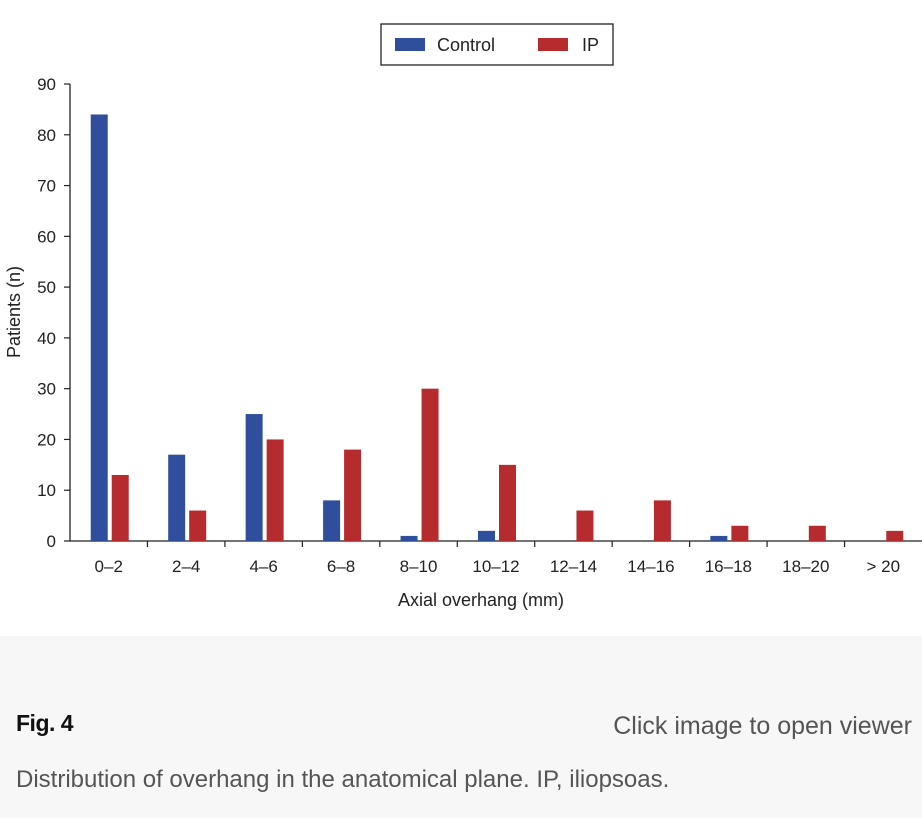 The height and width of the screenshot is (818, 922). I want to click on legend-label-control: Control, so click(466, 45).